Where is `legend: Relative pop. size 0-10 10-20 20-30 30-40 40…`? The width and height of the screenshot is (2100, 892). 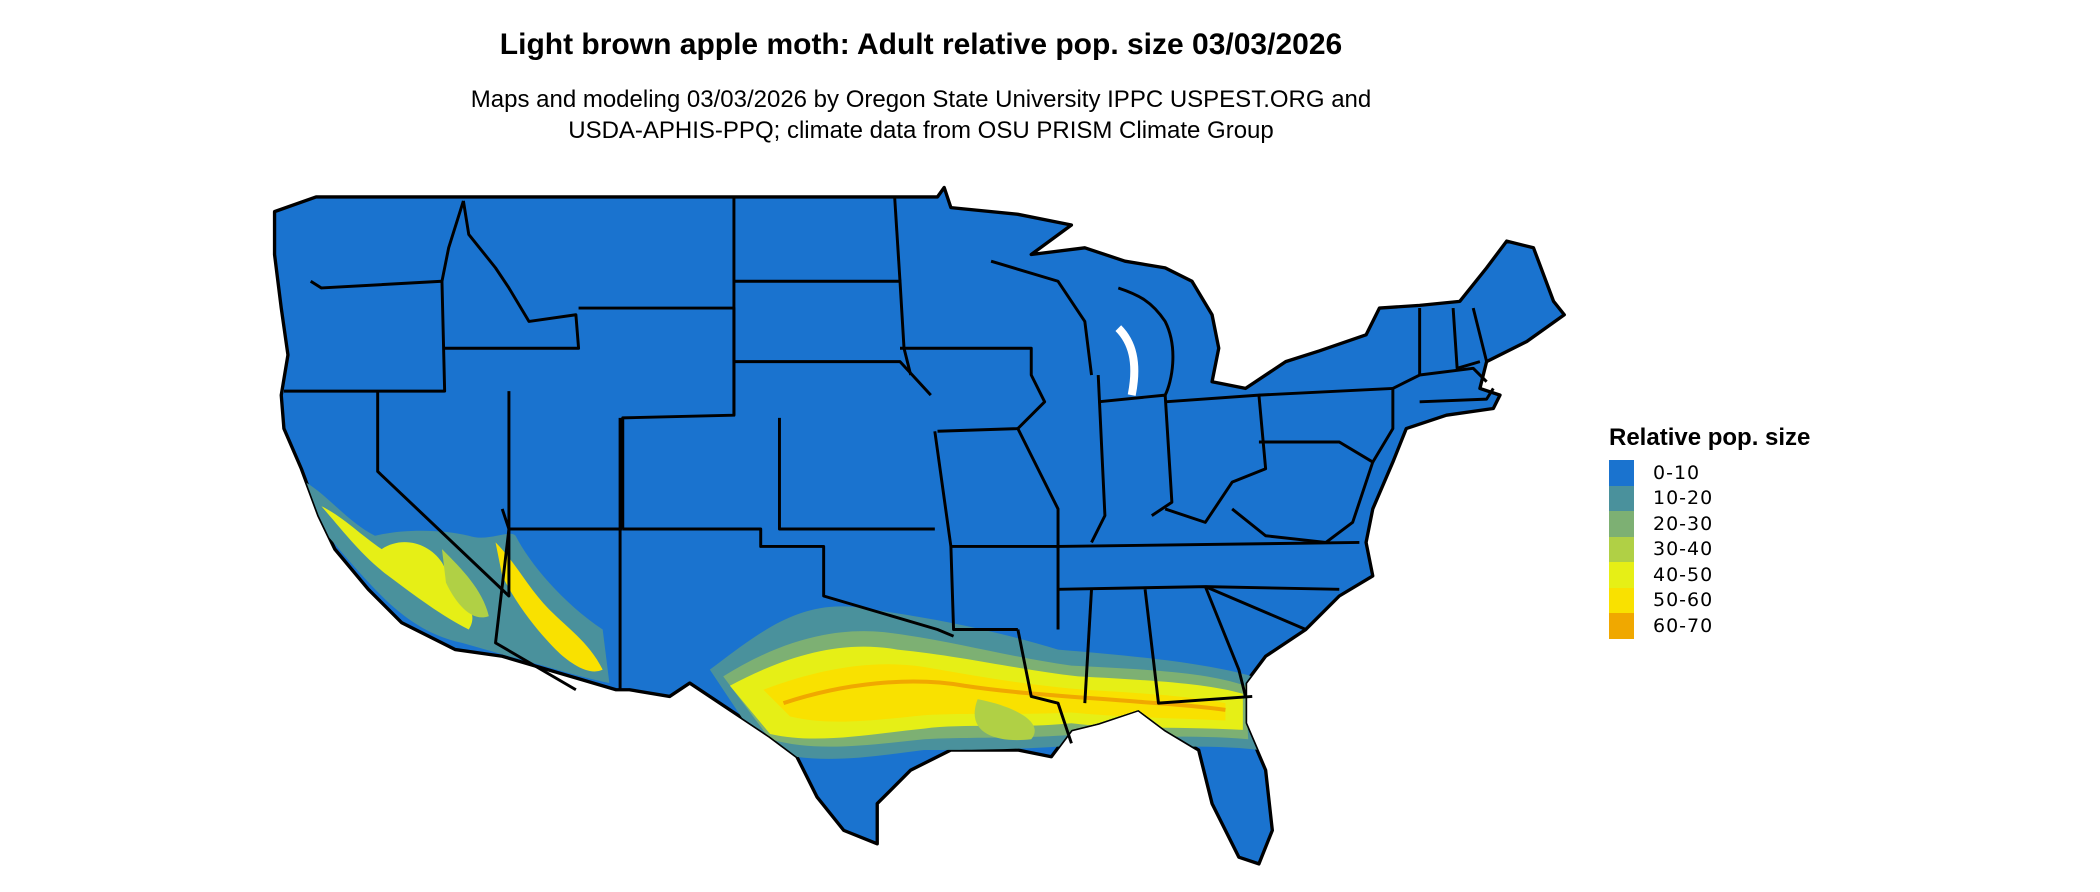
legend: Relative pop. size 0-10 10-20 20-30 30-40 40… is located at coordinates (1709, 531).